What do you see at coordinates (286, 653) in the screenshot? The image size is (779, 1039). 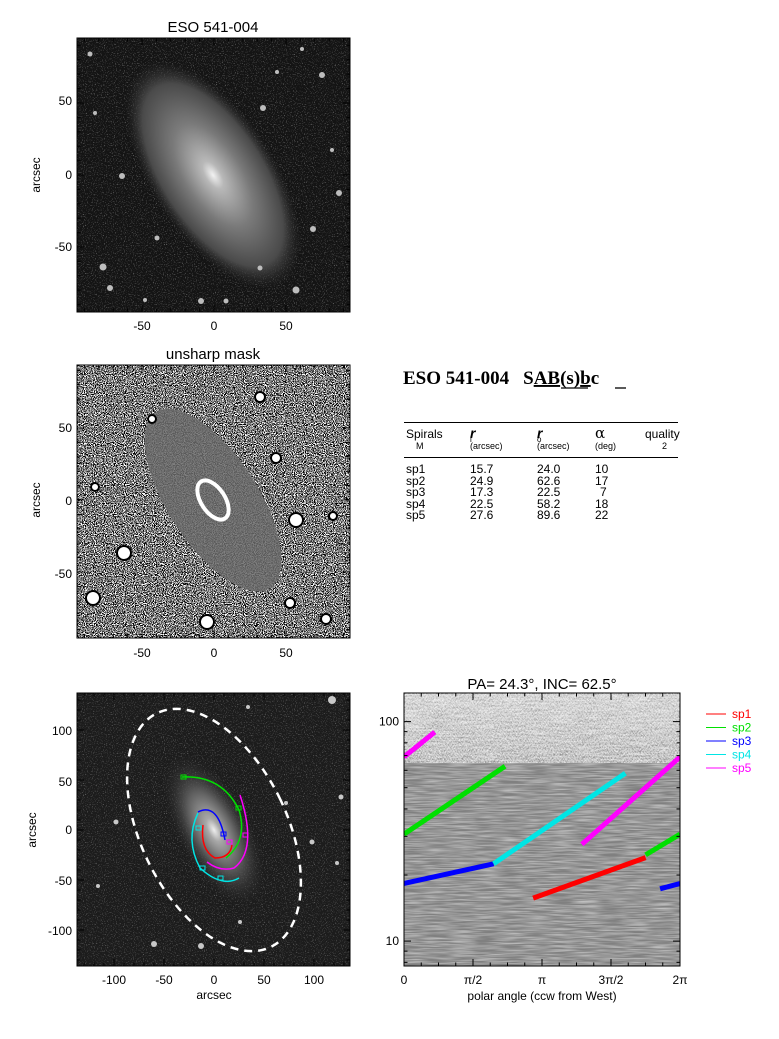 I see `panel2-xtick-50: 50` at bounding box center [286, 653].